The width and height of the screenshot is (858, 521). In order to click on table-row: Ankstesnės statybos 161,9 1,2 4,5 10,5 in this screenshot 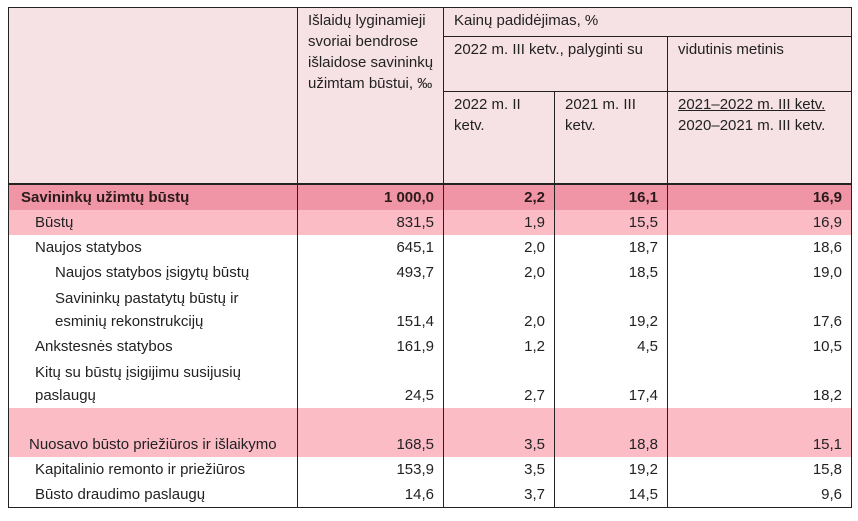, I will do `click(430, 346)`.